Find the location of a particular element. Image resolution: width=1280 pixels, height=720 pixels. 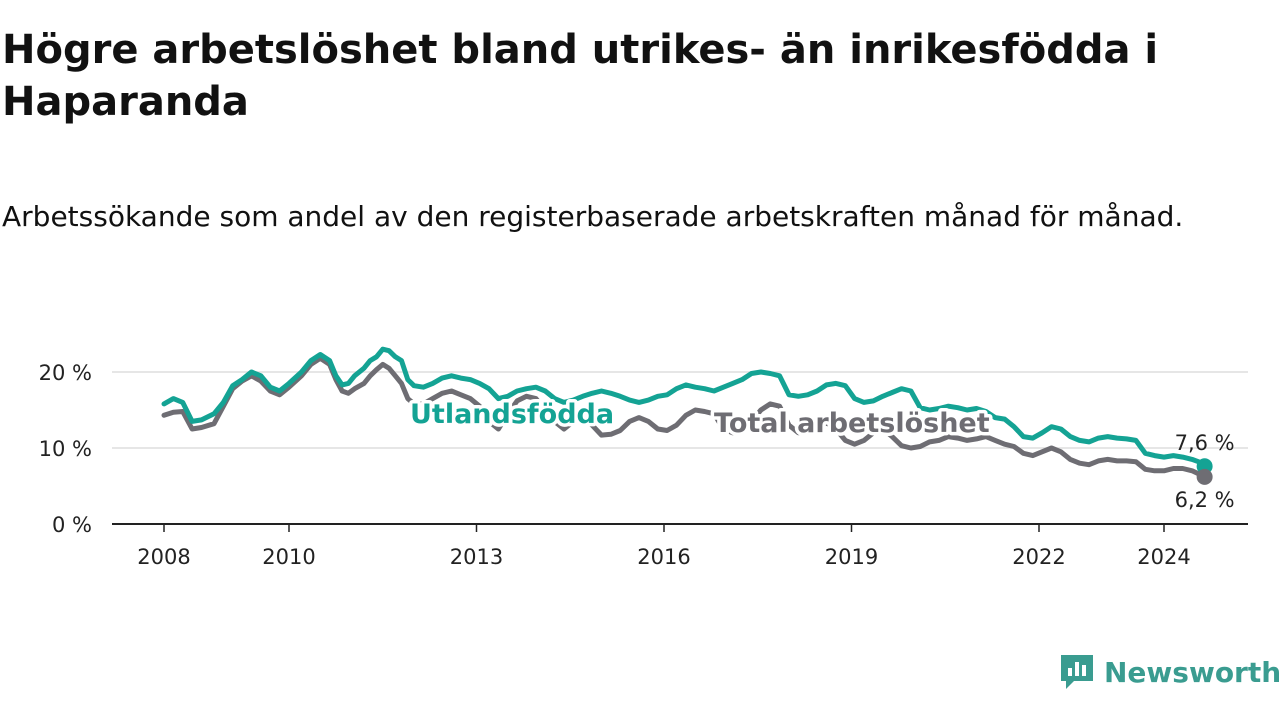

series-label-total: Total arbetslöshet is located at coordinates (852, 423).